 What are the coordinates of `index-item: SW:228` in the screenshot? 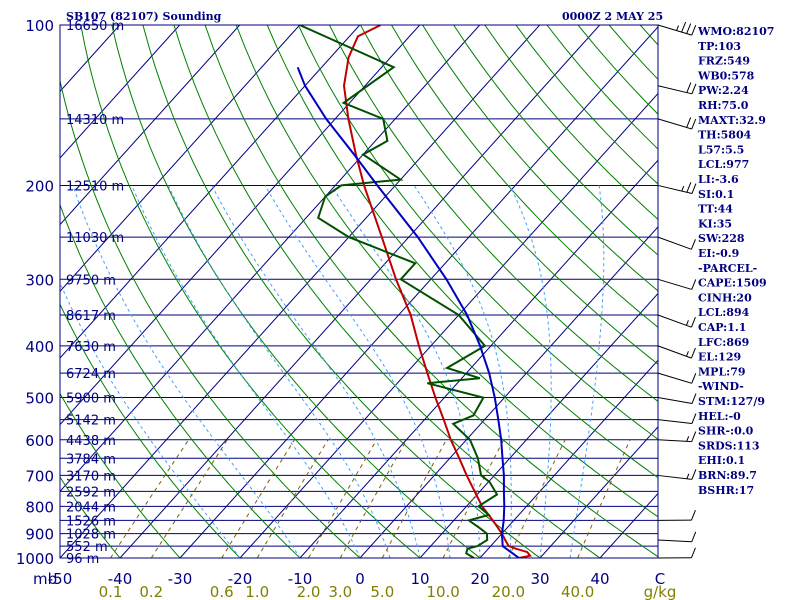 It's located at (721, 238).